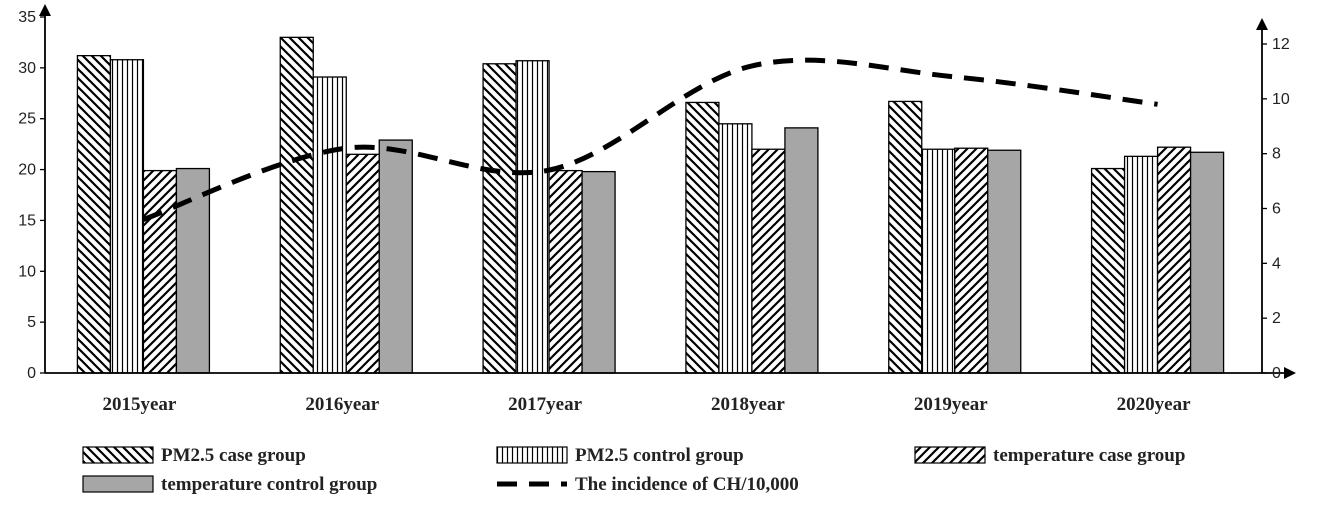 The image size is (1325, 511). I want to click on y-left-tick-label-5: 25, so click(27, 119).